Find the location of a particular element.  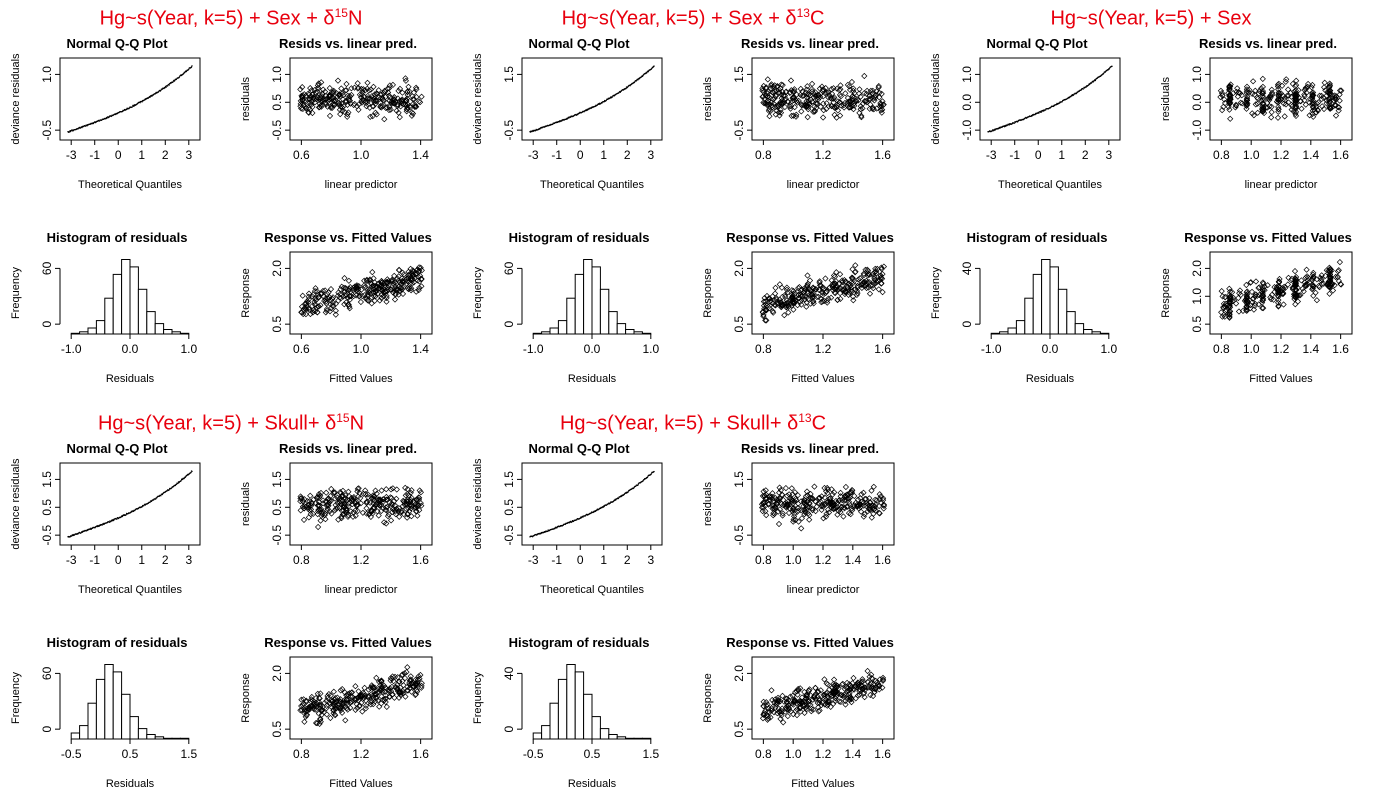

y-tick-label: 0.5 is located at coordinates (277, 323).